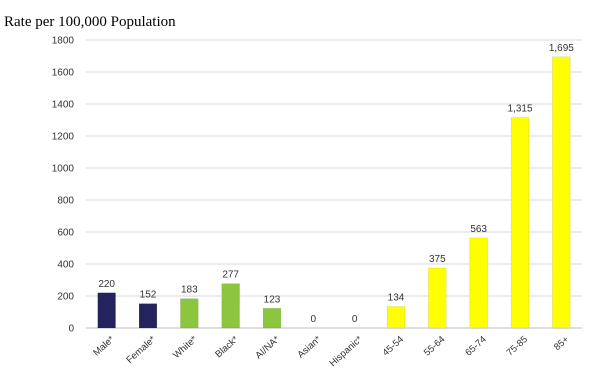 The image size is (590, 373). I want to click on data-label: 1,695, so click(561, 48).